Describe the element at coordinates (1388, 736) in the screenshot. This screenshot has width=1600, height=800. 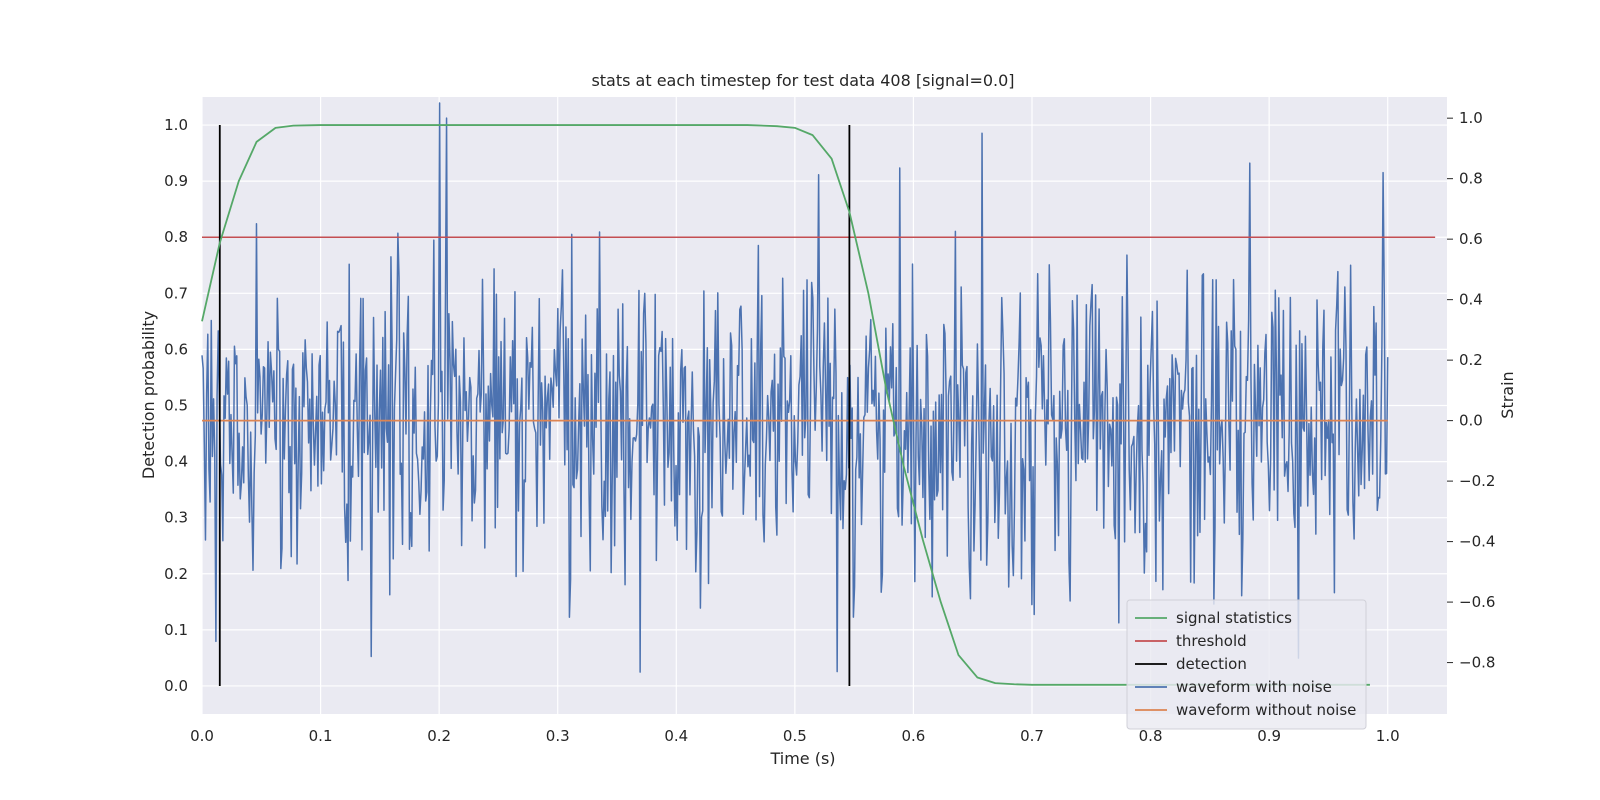
I see `x-tick-label: 1.0` at that location.